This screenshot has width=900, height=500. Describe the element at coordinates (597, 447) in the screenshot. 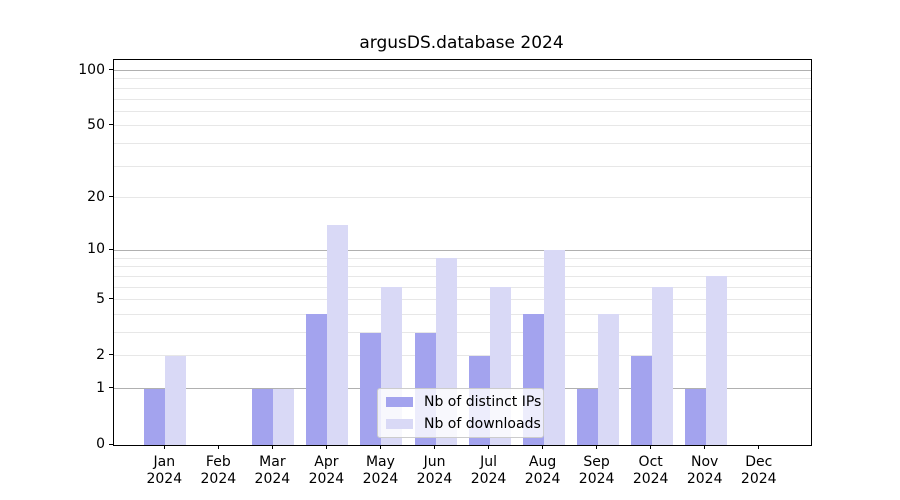

I see `x-tick-mark-sep` at that location.